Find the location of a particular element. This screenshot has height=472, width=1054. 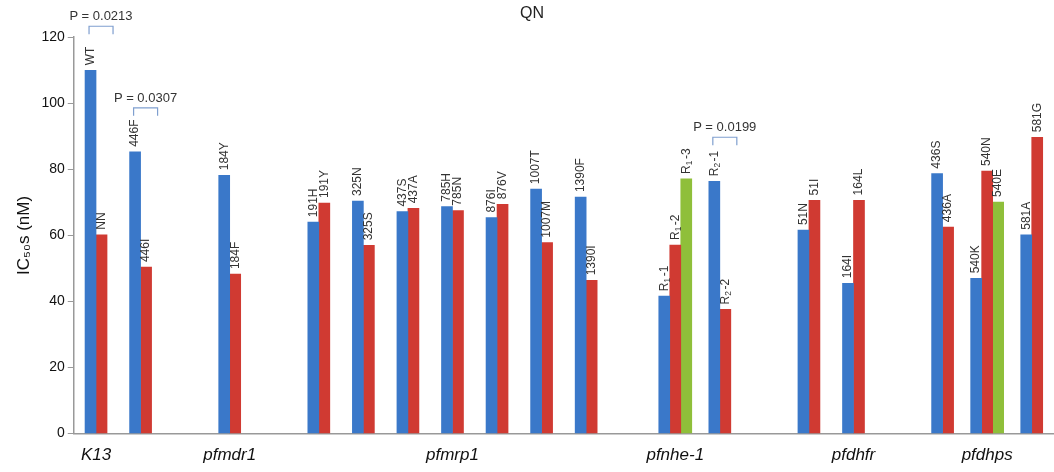

annotation: NN is located at coordinates (100, 221).